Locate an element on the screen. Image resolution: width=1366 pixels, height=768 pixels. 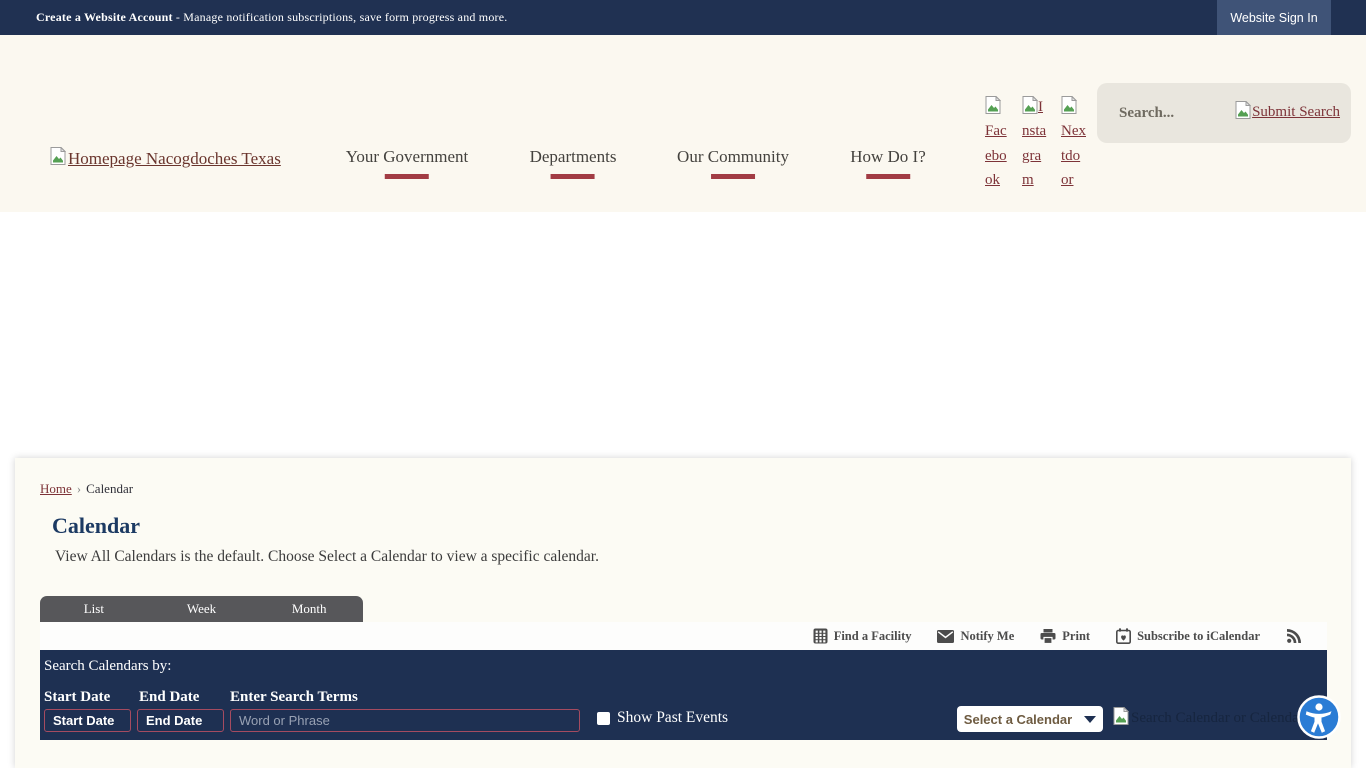
tab-list: List is located at coordinates (93, 608).